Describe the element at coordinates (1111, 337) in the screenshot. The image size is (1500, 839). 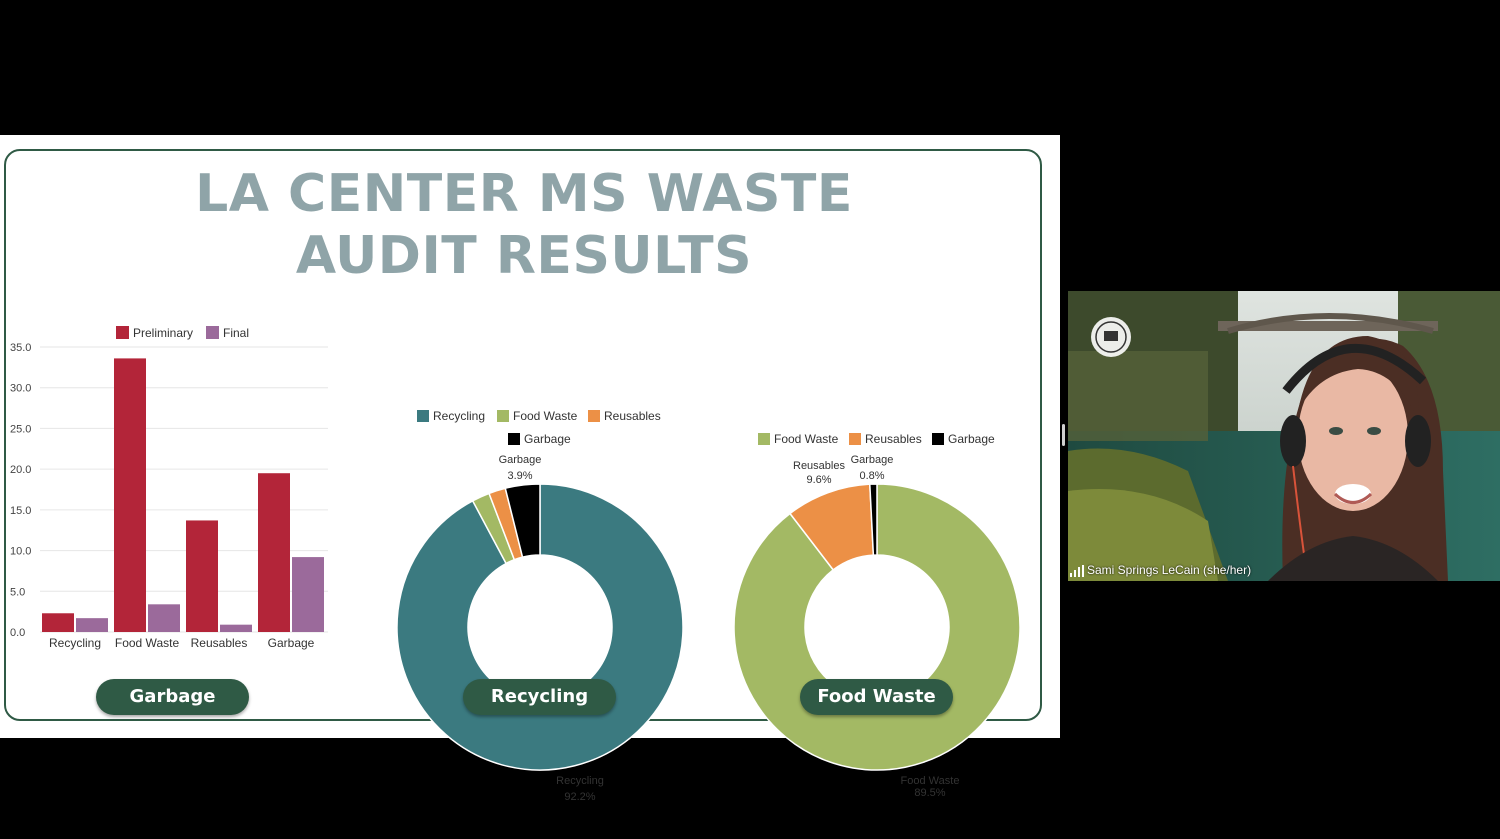
I see `college-logo` at that location.